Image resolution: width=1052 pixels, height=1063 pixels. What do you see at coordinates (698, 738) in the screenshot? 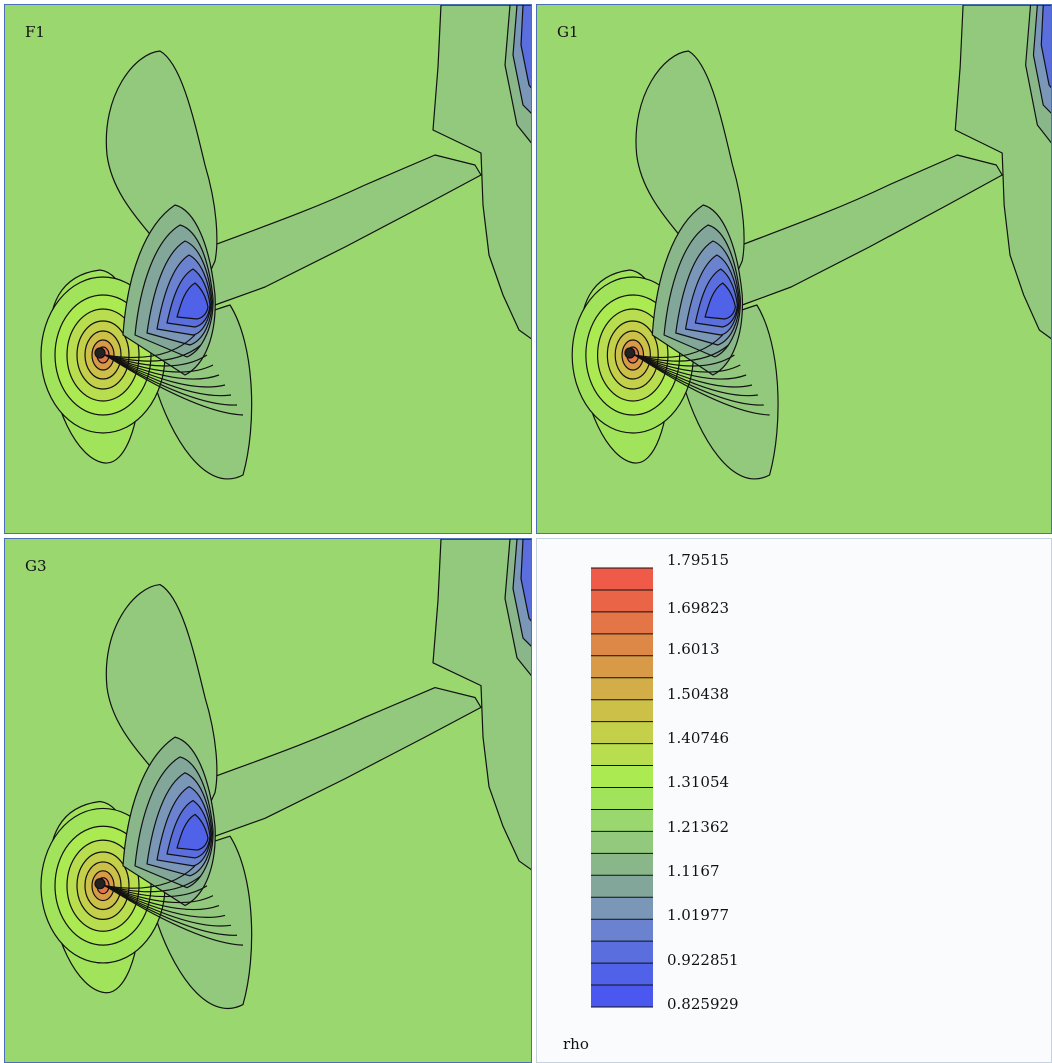
I see `colorbar-tick-label: 1.40746` at bounding box center [698, 738].